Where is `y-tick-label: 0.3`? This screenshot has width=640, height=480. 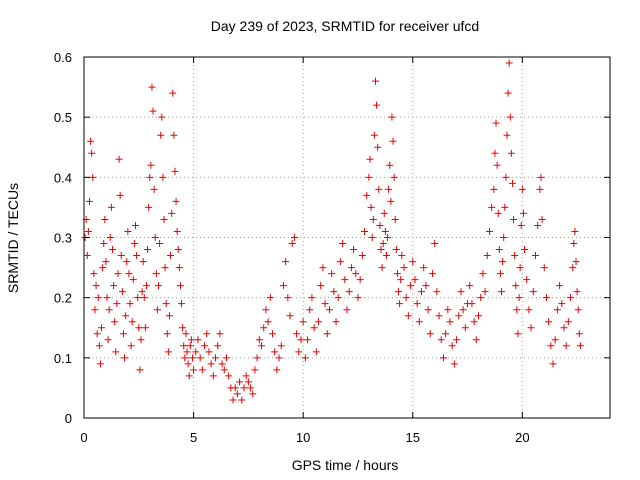
y-tick-label: 0.3 is located at coordinates (63, 238).